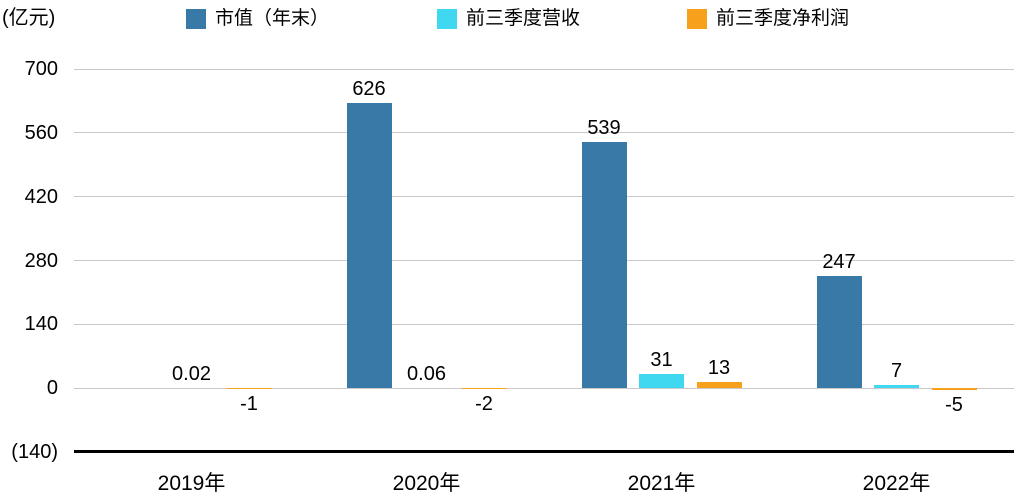 The height and width of the screenshot is (504, 1022). I want to click on bar-series0-2022, so click(839, 332).